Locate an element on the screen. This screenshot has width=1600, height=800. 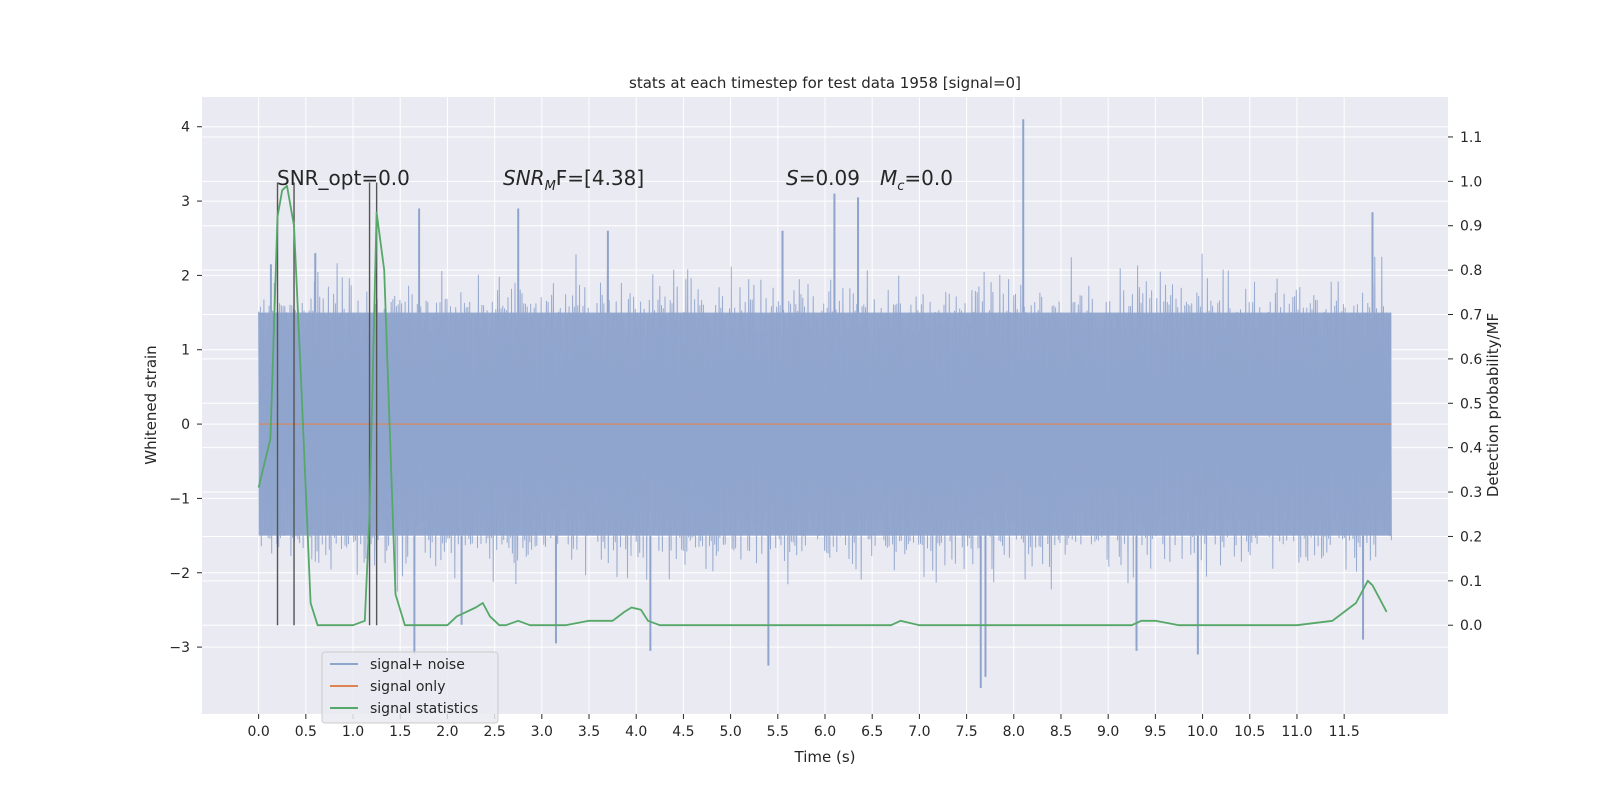
y-tick-label: 4 is located at coordinates (185, 128).